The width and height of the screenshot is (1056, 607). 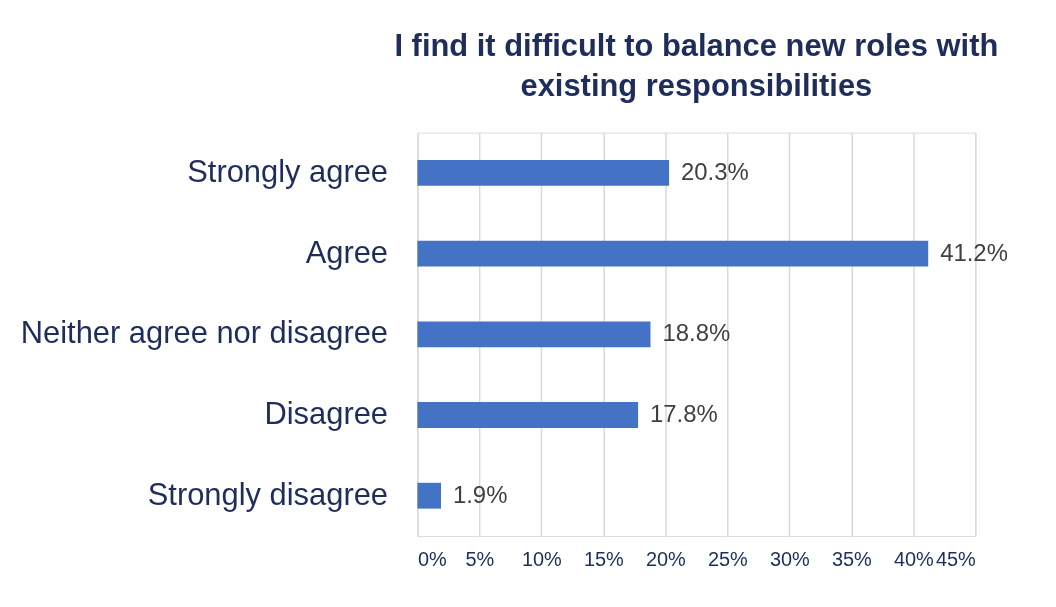 I want to click on chart-title: I find it difficult to balance new roles with existing responsibilities, so click(x=696, y=65).